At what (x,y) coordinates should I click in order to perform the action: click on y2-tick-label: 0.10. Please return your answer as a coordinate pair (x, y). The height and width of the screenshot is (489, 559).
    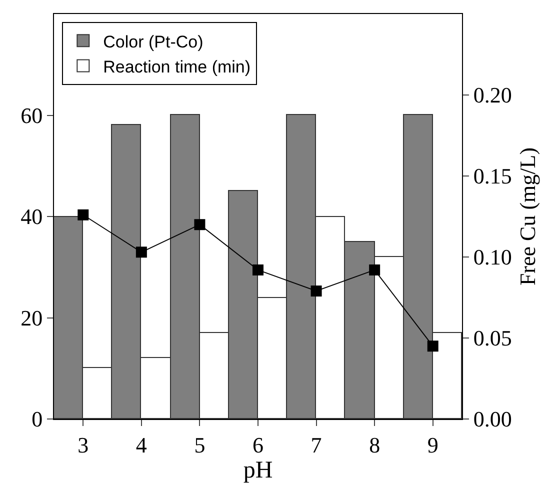
    Looking at the image, I should click on (492, 257).